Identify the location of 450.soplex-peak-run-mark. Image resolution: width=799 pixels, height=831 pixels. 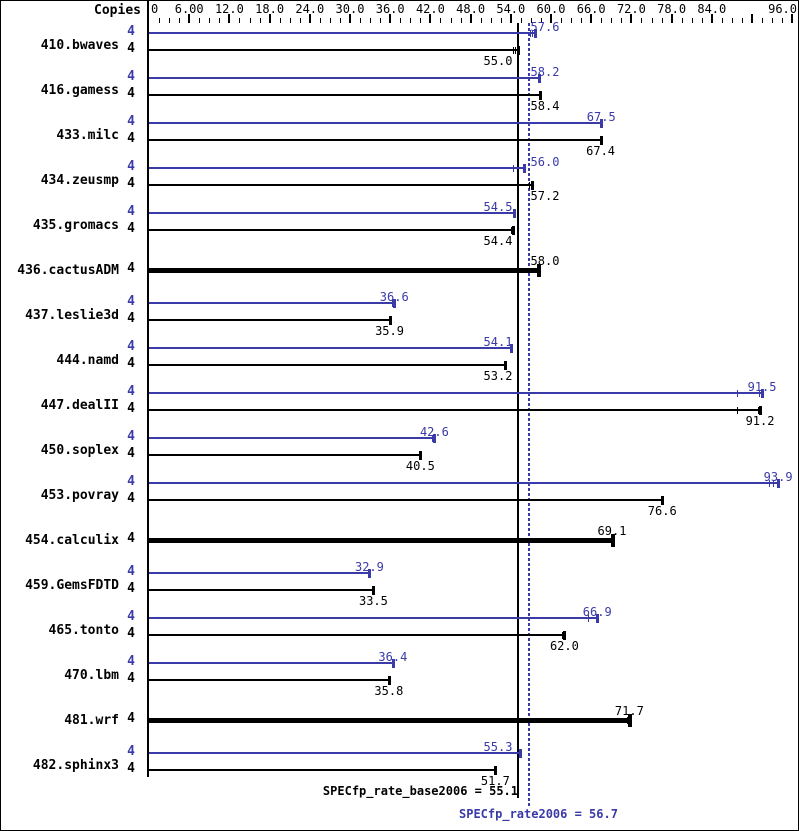
(433, 438).